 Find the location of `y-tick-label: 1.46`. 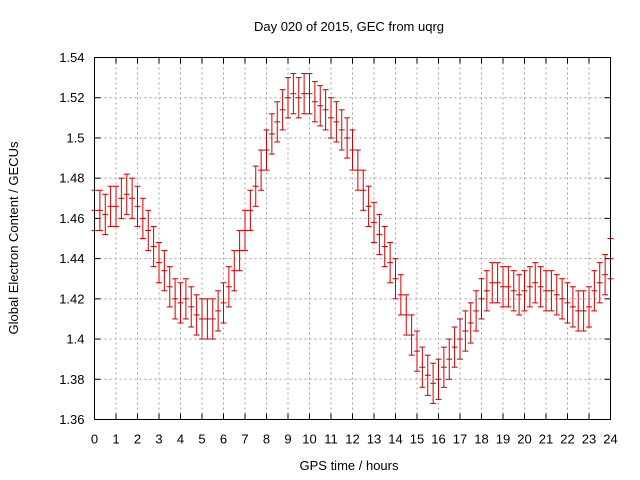

y-tick-label: 1.46 is located at coordinates (71, 218).